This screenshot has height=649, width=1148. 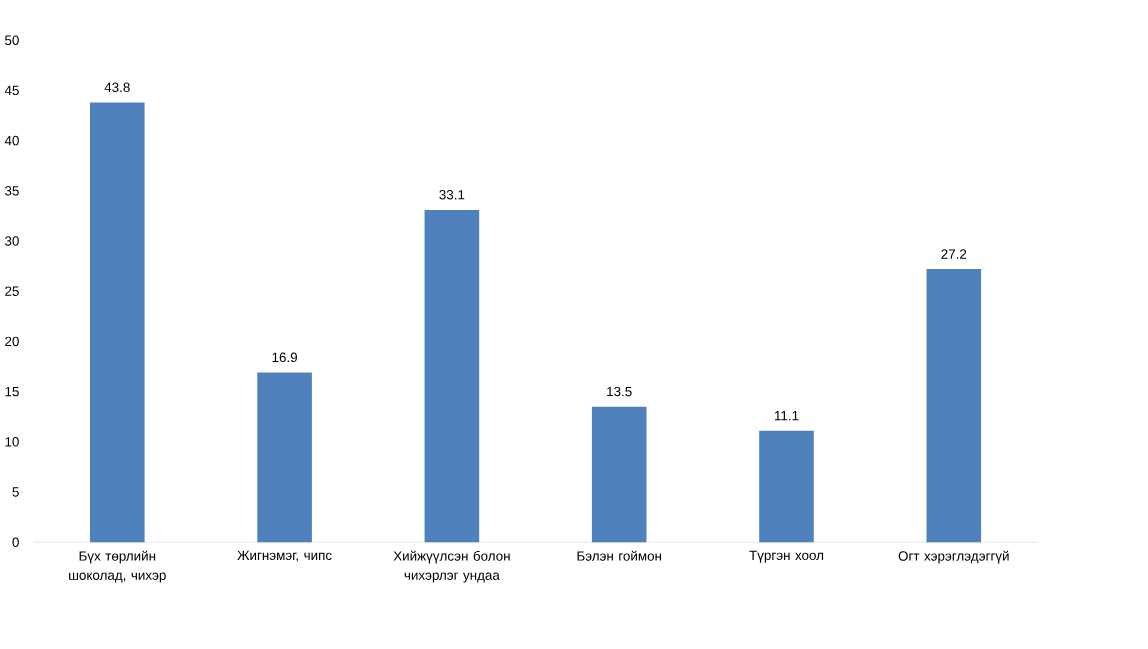 What do you see at coordinates (285, 357) in the screenshot?
I see `data-label: 16.9` at bounding box center [285, 357].